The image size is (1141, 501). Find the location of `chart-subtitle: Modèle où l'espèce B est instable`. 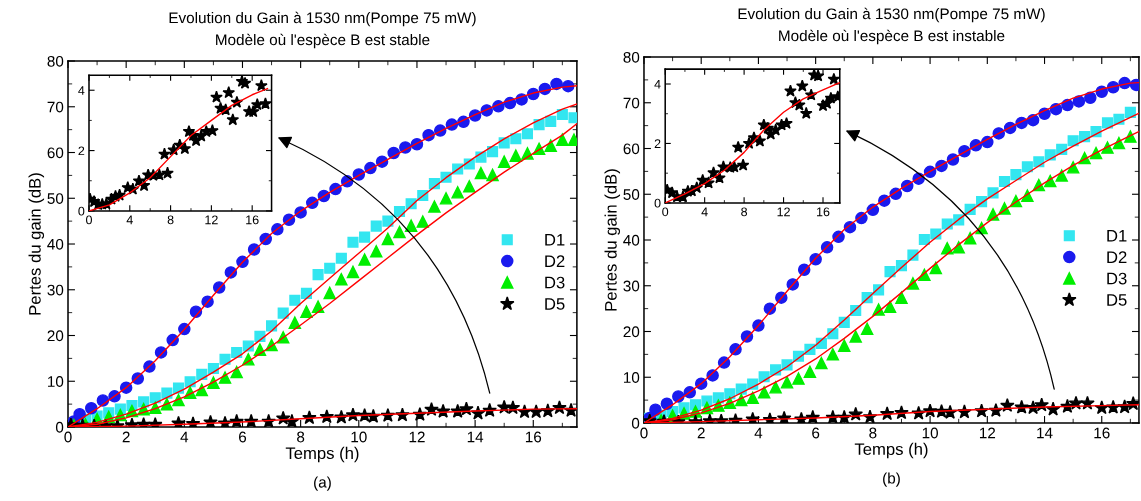

chart-subtitle: Modèle où l'espèce B est instable is located at coordinates (892, 37).